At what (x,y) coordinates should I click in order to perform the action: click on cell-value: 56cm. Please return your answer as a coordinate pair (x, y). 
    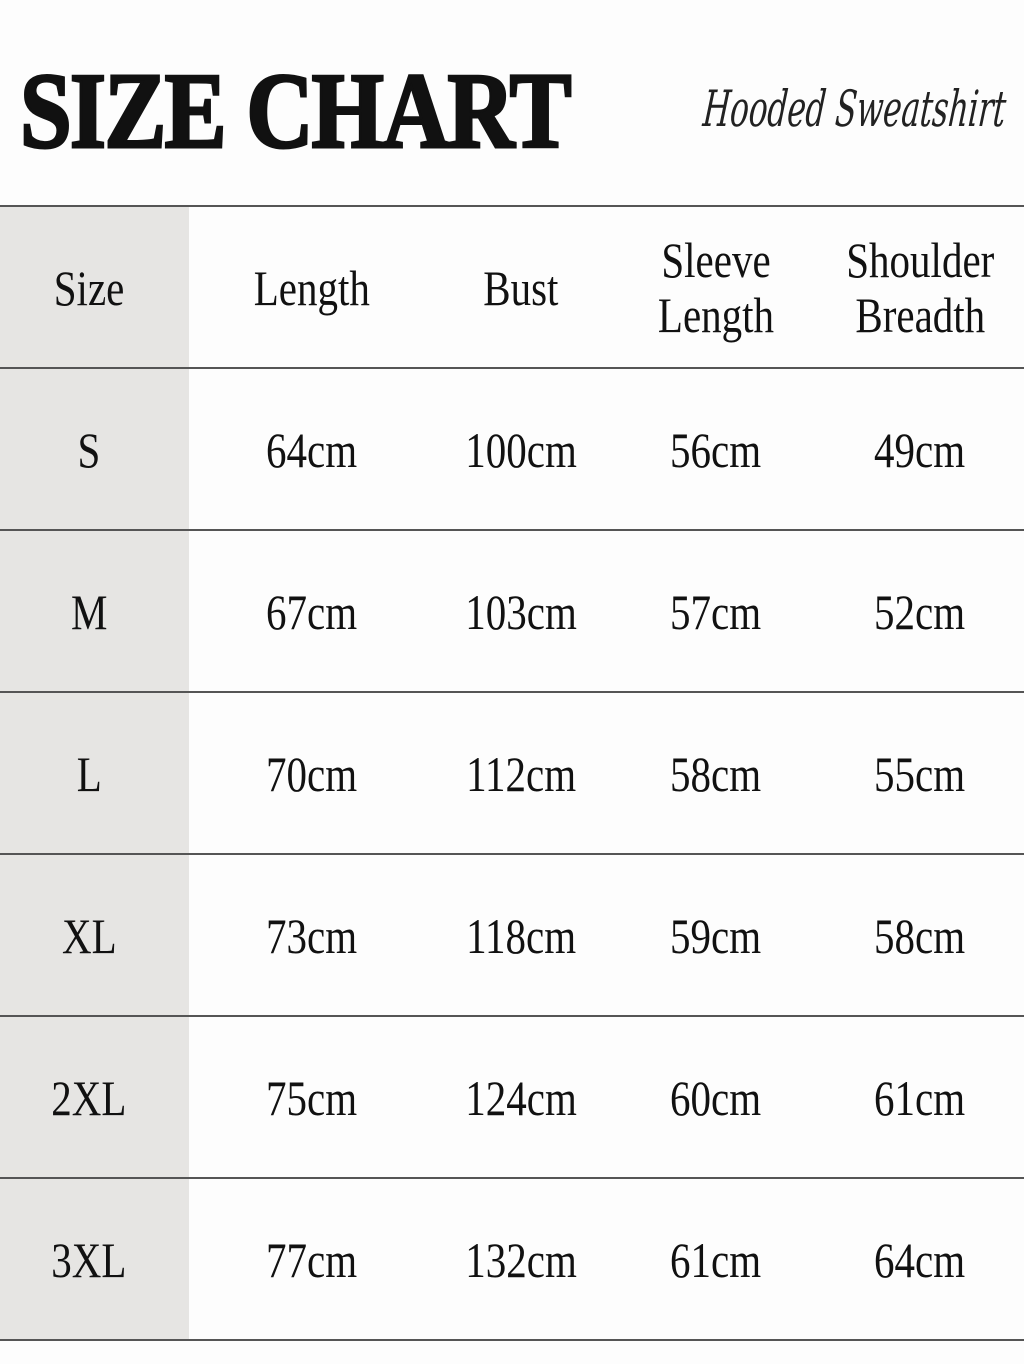
    Looking at the image, I should click on (716, 449).